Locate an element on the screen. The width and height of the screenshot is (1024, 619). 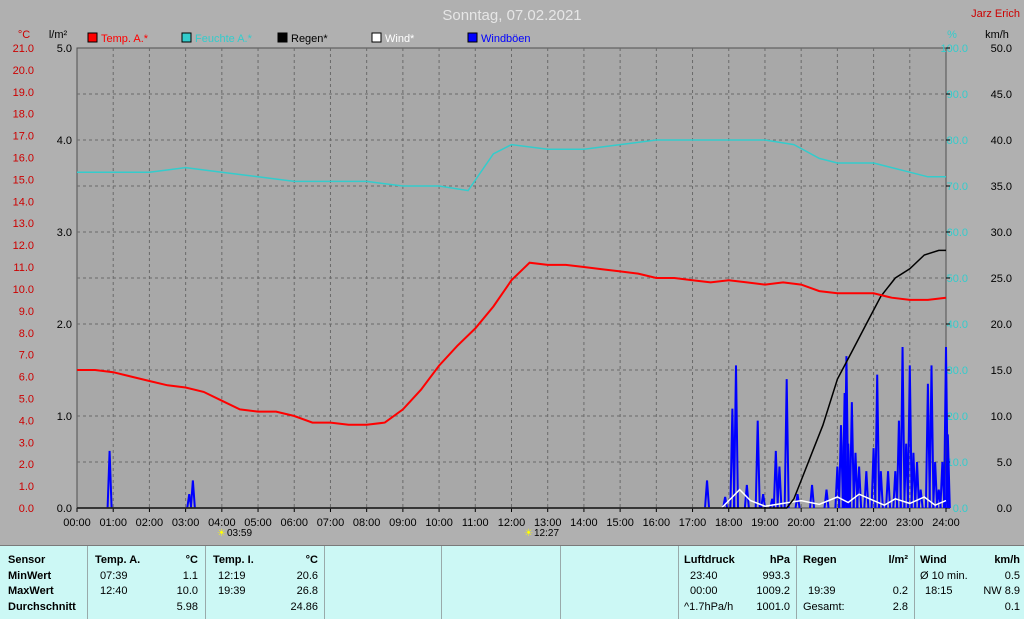
humidity-tick-label: 10.0 is located at coordinates (957, 463).